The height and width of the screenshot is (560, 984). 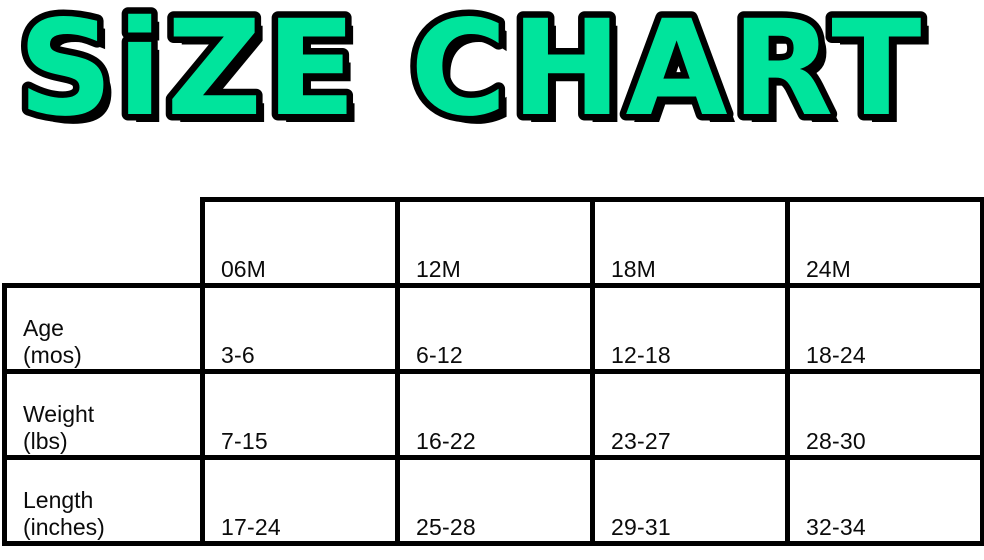 What do you see at coordinates (103, 328) in the screenshot?
I see `row-label-age: Age (mos)` at bounding box center [103, 328].